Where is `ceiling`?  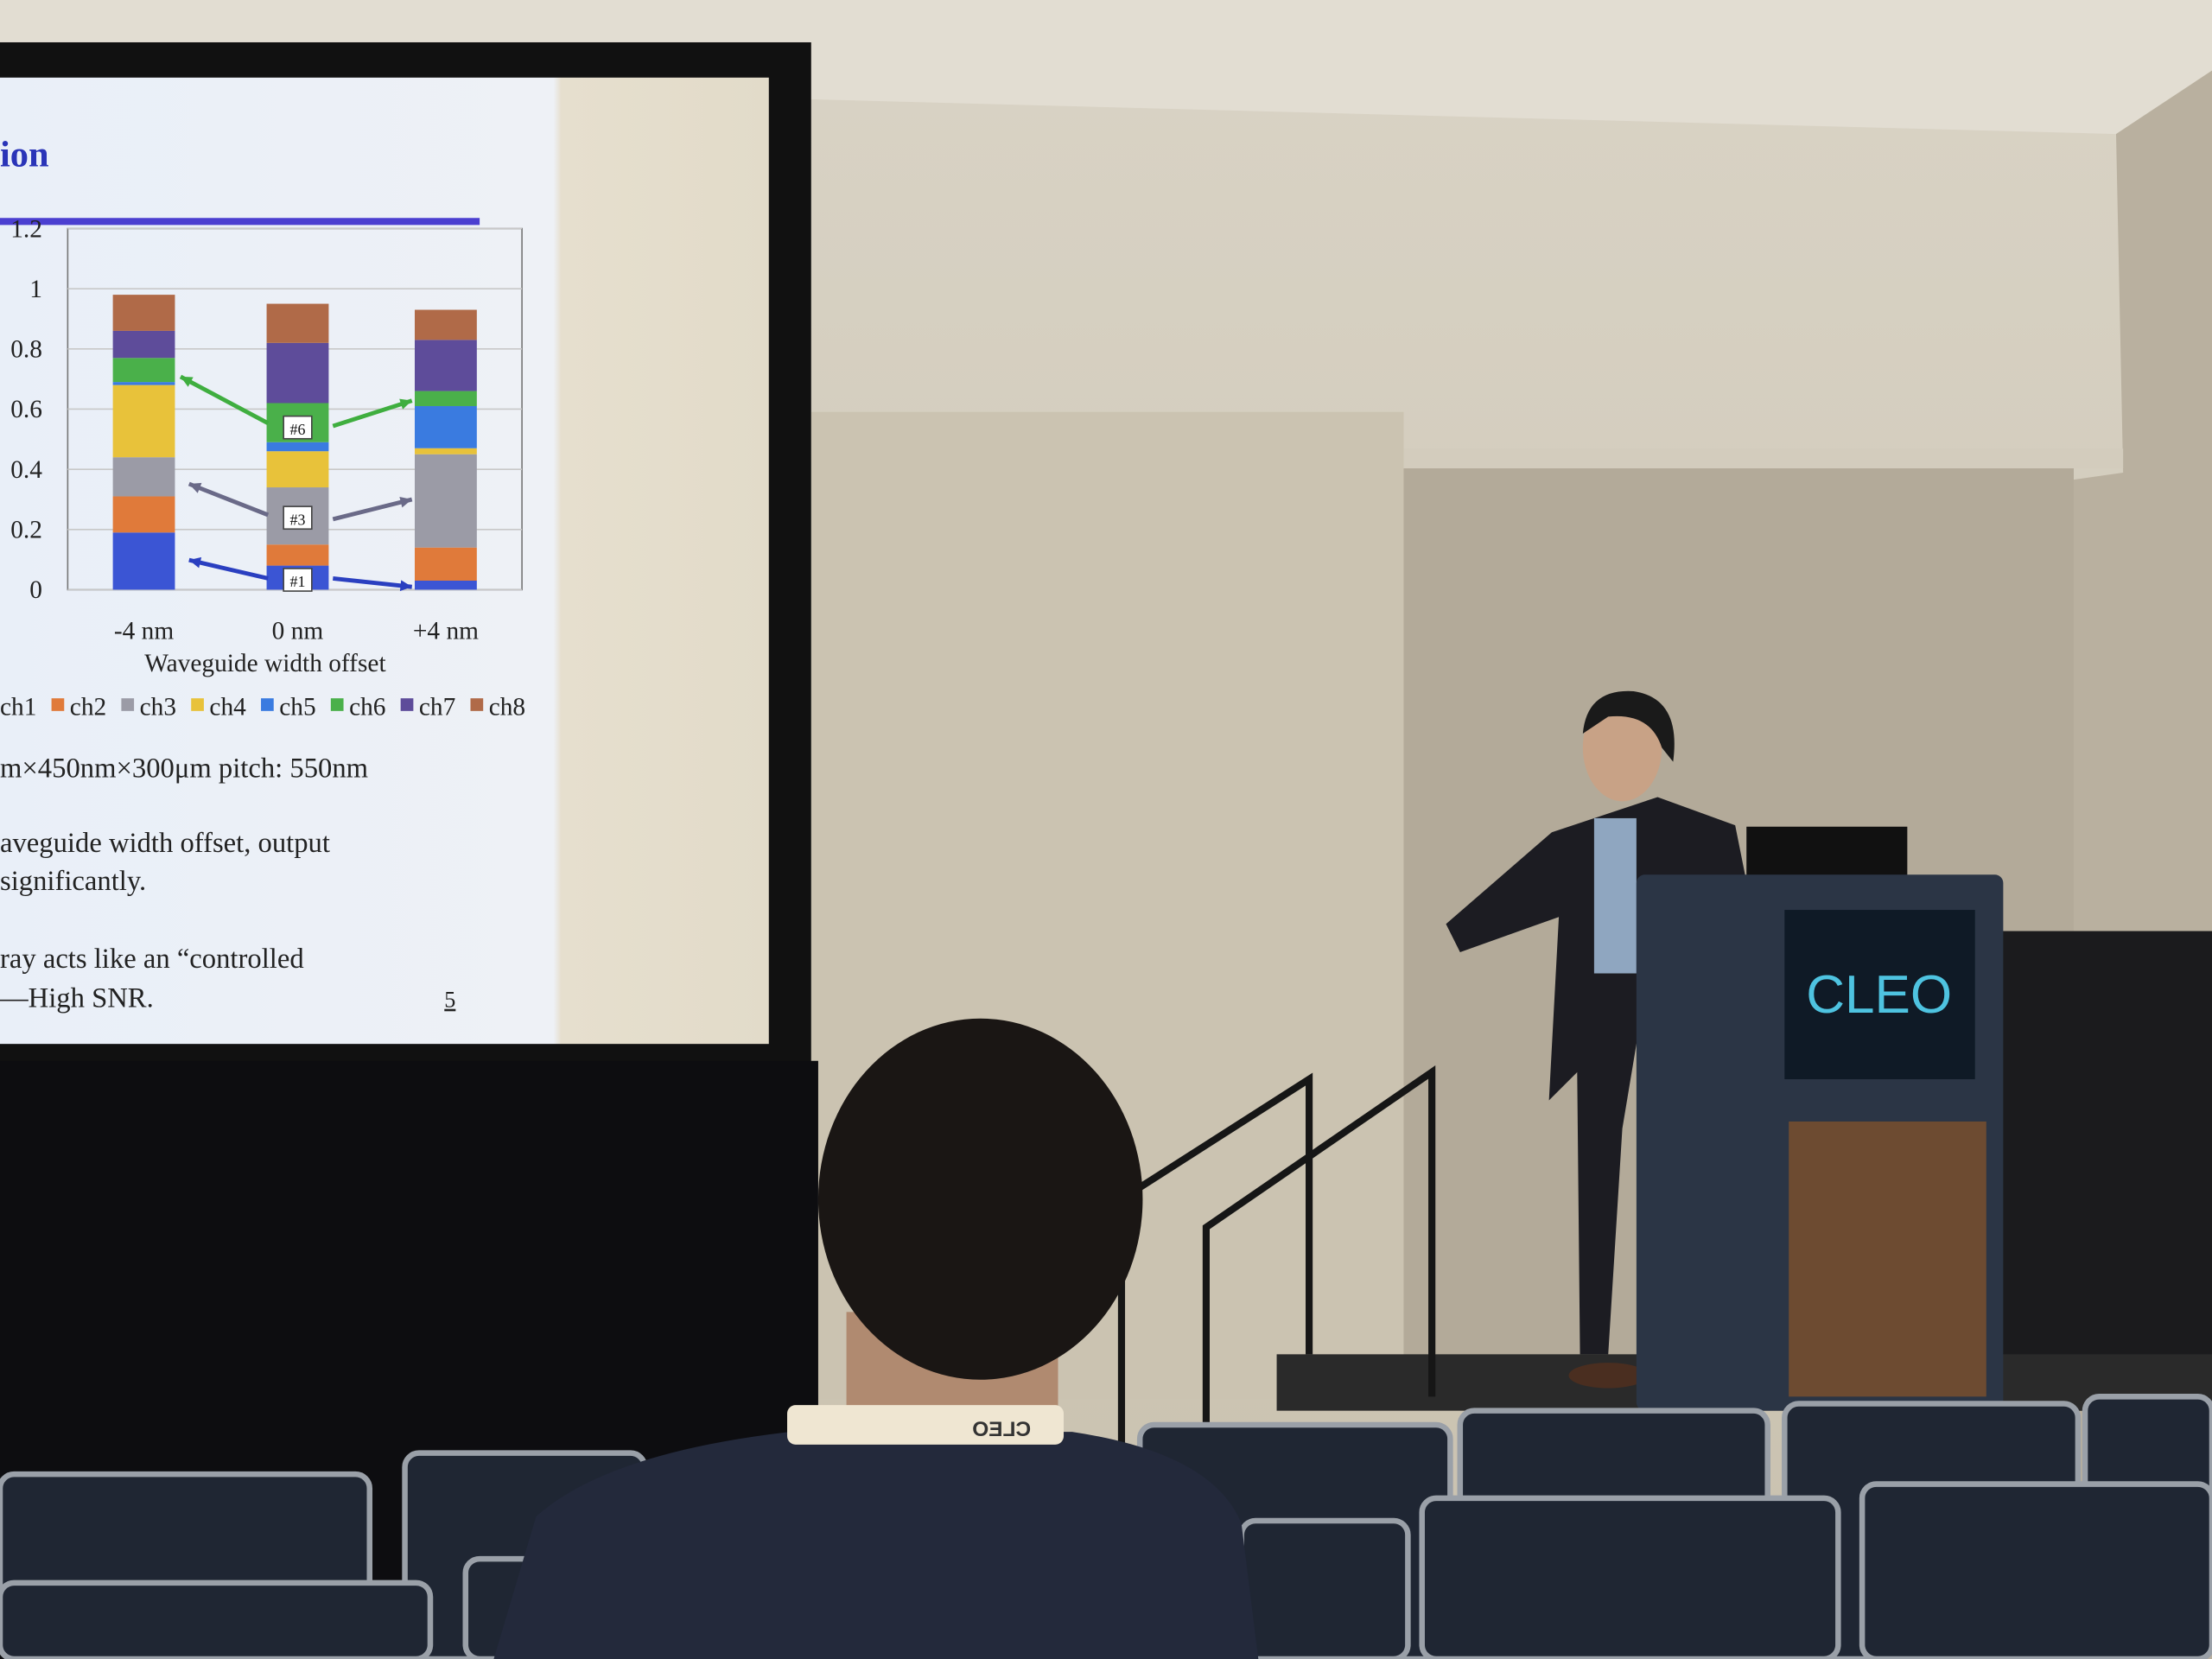
ceiling is located at coordinates (1106, 67).